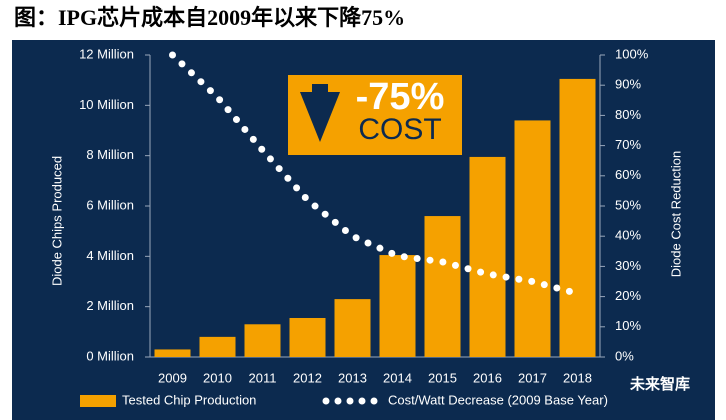 Image resolution: width=726 pixels, height=420 pixels. I want to click on y2-tick-label: 80%, so click(628, 114).